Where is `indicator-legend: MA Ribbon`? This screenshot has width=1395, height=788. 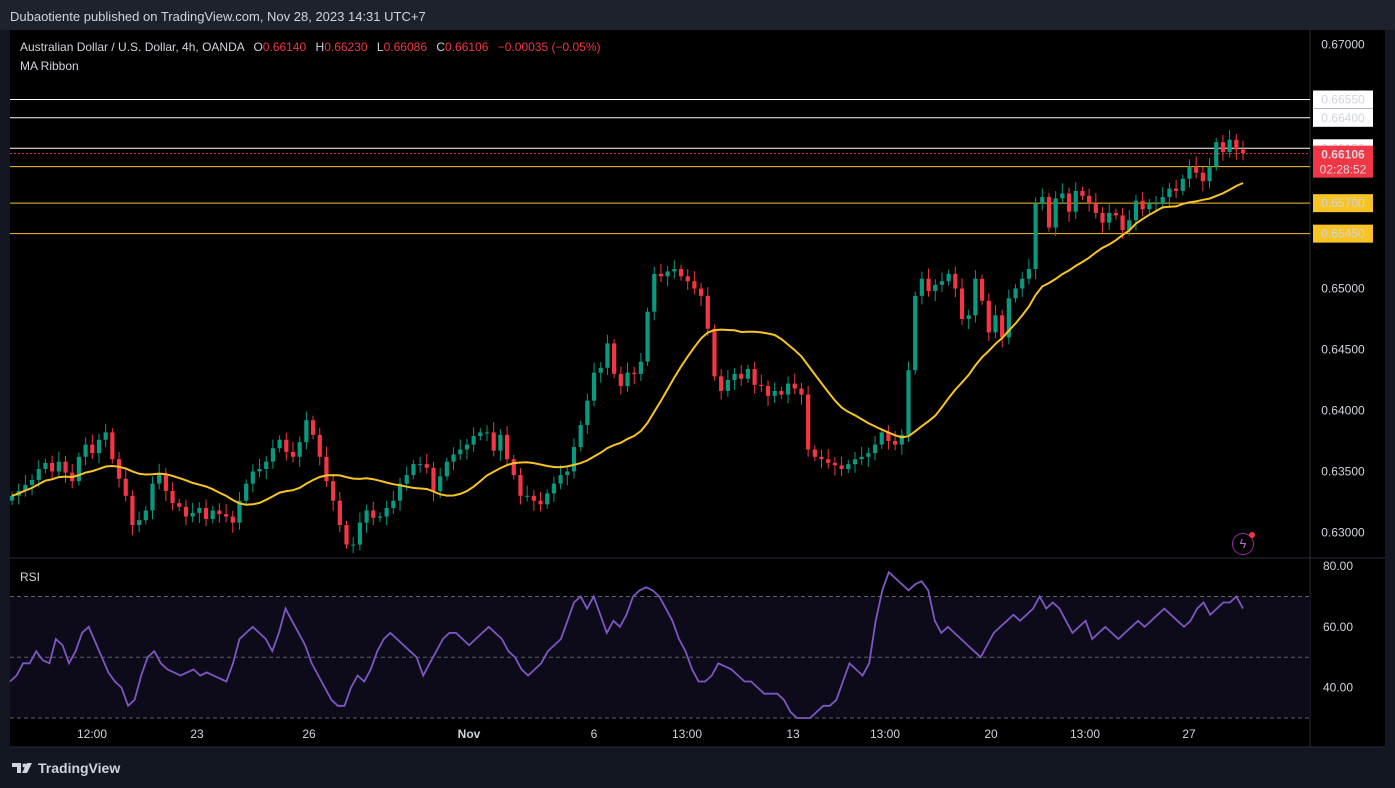
indicator-legend: MA Ribbon is located at coordinates (49, 66).